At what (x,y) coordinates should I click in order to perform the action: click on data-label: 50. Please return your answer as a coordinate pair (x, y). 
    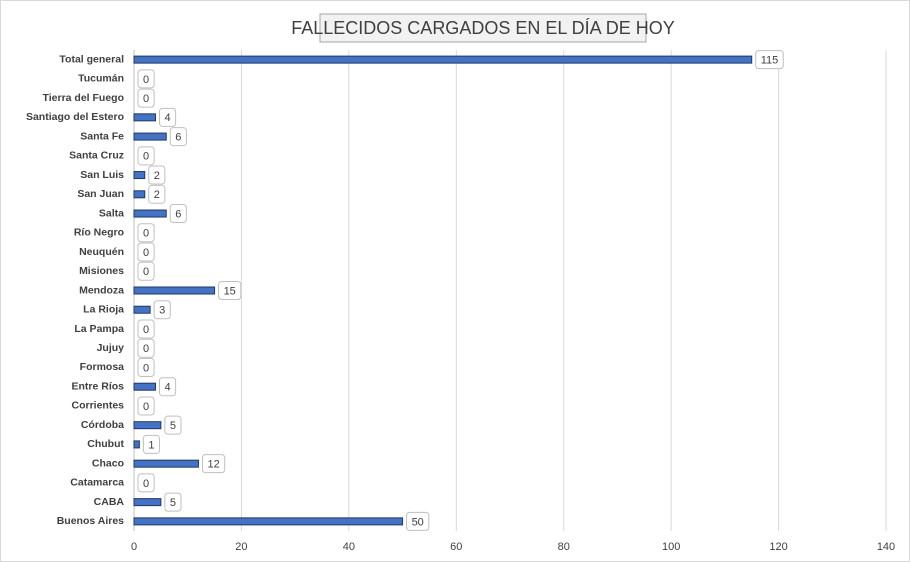
    Looking at the image, I should click on (418, 522).